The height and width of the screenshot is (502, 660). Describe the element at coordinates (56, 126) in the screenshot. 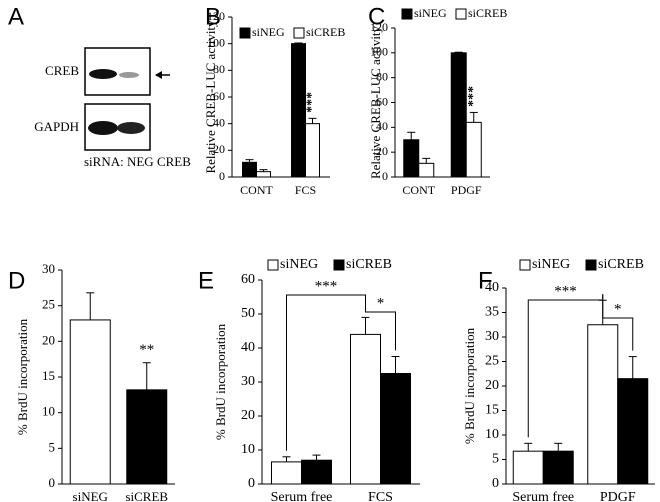

I see `blot-row-label: GAPDH` at that location.